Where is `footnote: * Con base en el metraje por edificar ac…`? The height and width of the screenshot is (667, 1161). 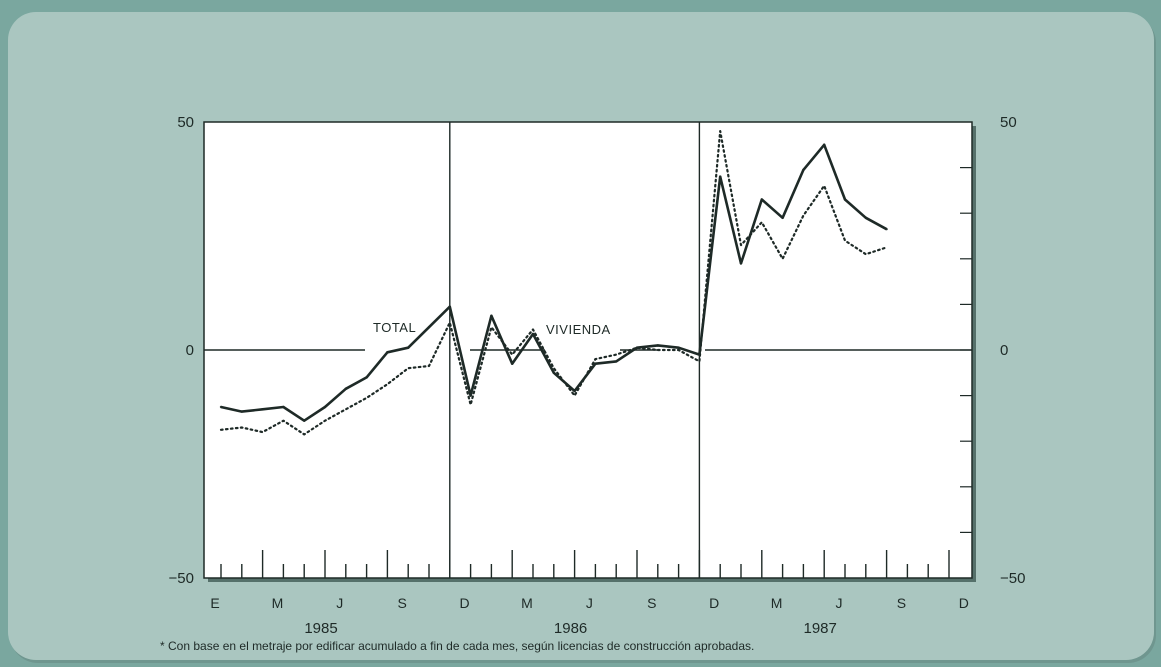
footnote: * Con base en el metraje por edificar ac… is located at coordinates (457, 646).